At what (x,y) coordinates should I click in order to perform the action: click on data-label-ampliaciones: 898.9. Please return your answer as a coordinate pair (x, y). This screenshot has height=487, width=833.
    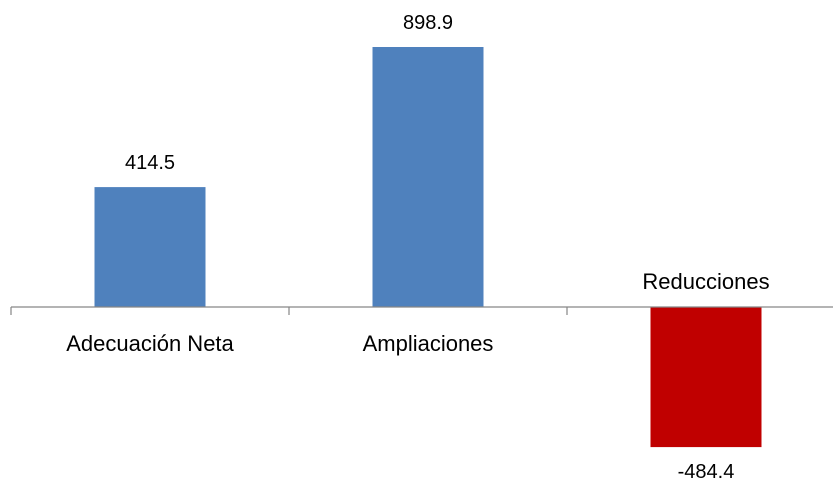
    Looking at the image, I should click on (428, 23).